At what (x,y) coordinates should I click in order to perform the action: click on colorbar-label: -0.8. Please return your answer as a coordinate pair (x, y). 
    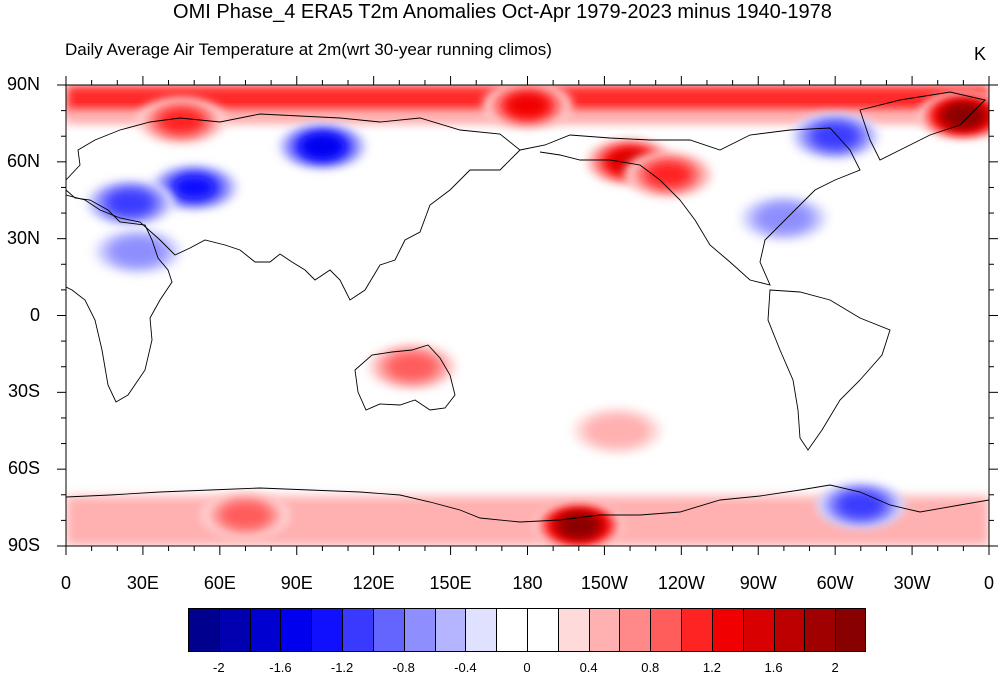
    Looking at the image, I should click on (403, 667).